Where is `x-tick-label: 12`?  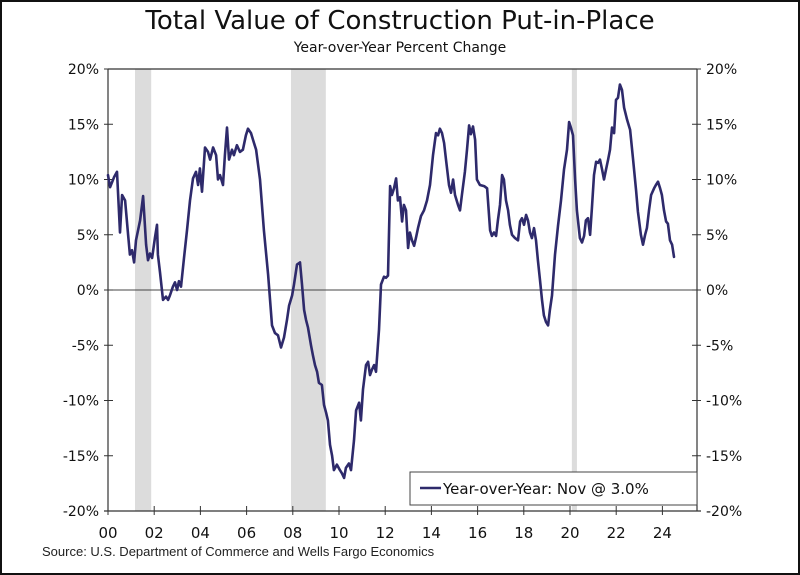
x-tick-label: 12 is located at coordinates (385, 533).